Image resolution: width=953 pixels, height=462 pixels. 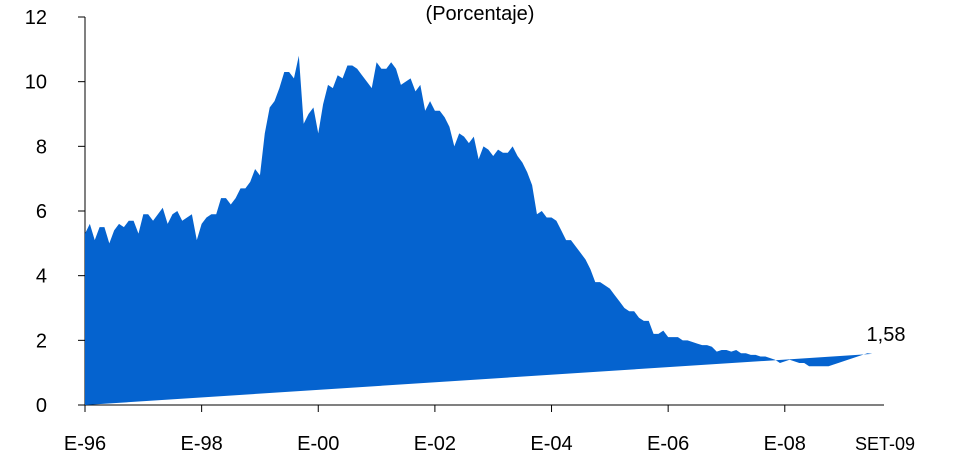 What do you see at coordinates (318, 444) in the screenshot?
I see `x-tick-label: E-00` at bounding box center [318, 444].